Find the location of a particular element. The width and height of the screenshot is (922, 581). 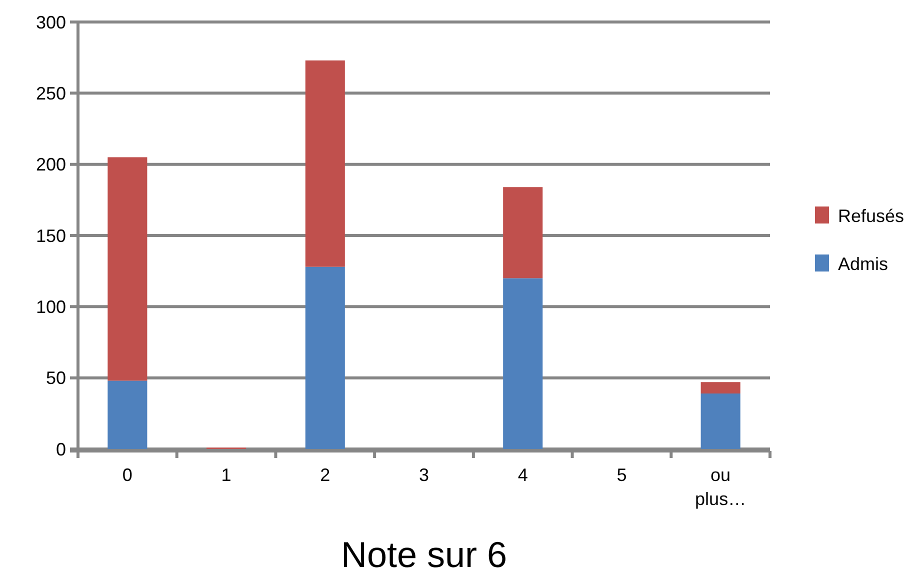

x-tick-label: 4 is located at coordinates (523, 475).